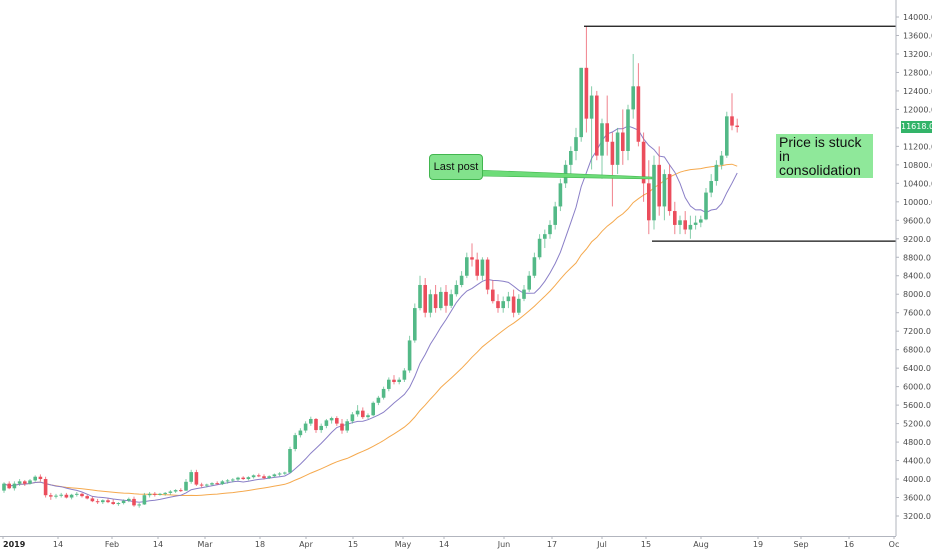  What do you see at coordinates (917, 91) in the screenshot?
I see `y-tick-label: 12400.0` at bounding box center [917, 91].